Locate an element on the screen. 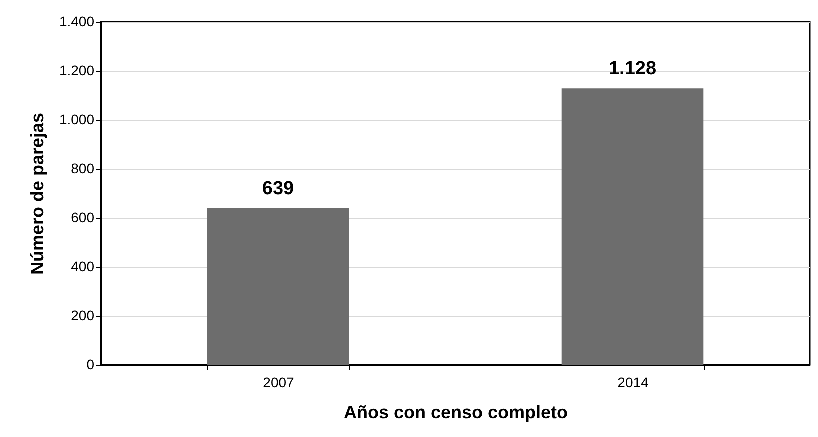  y-tick-label: 0 is located at coordinates (90, 364).